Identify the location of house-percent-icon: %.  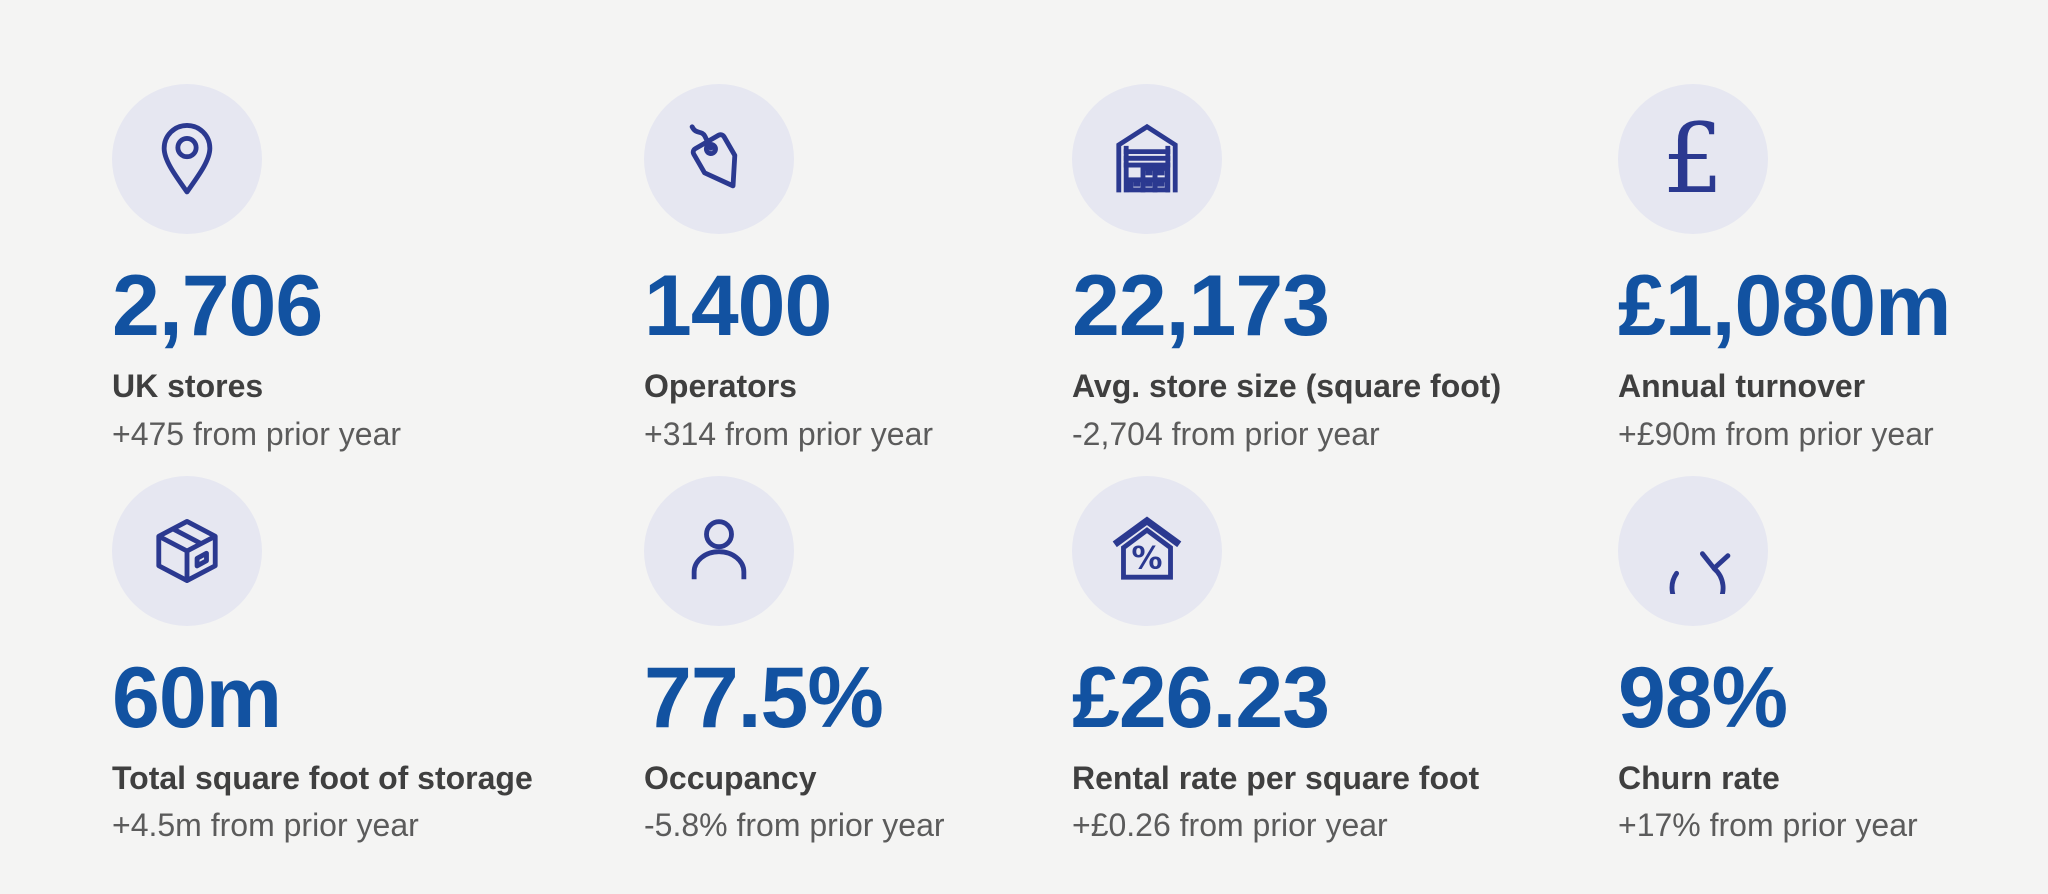
(1147, 547).